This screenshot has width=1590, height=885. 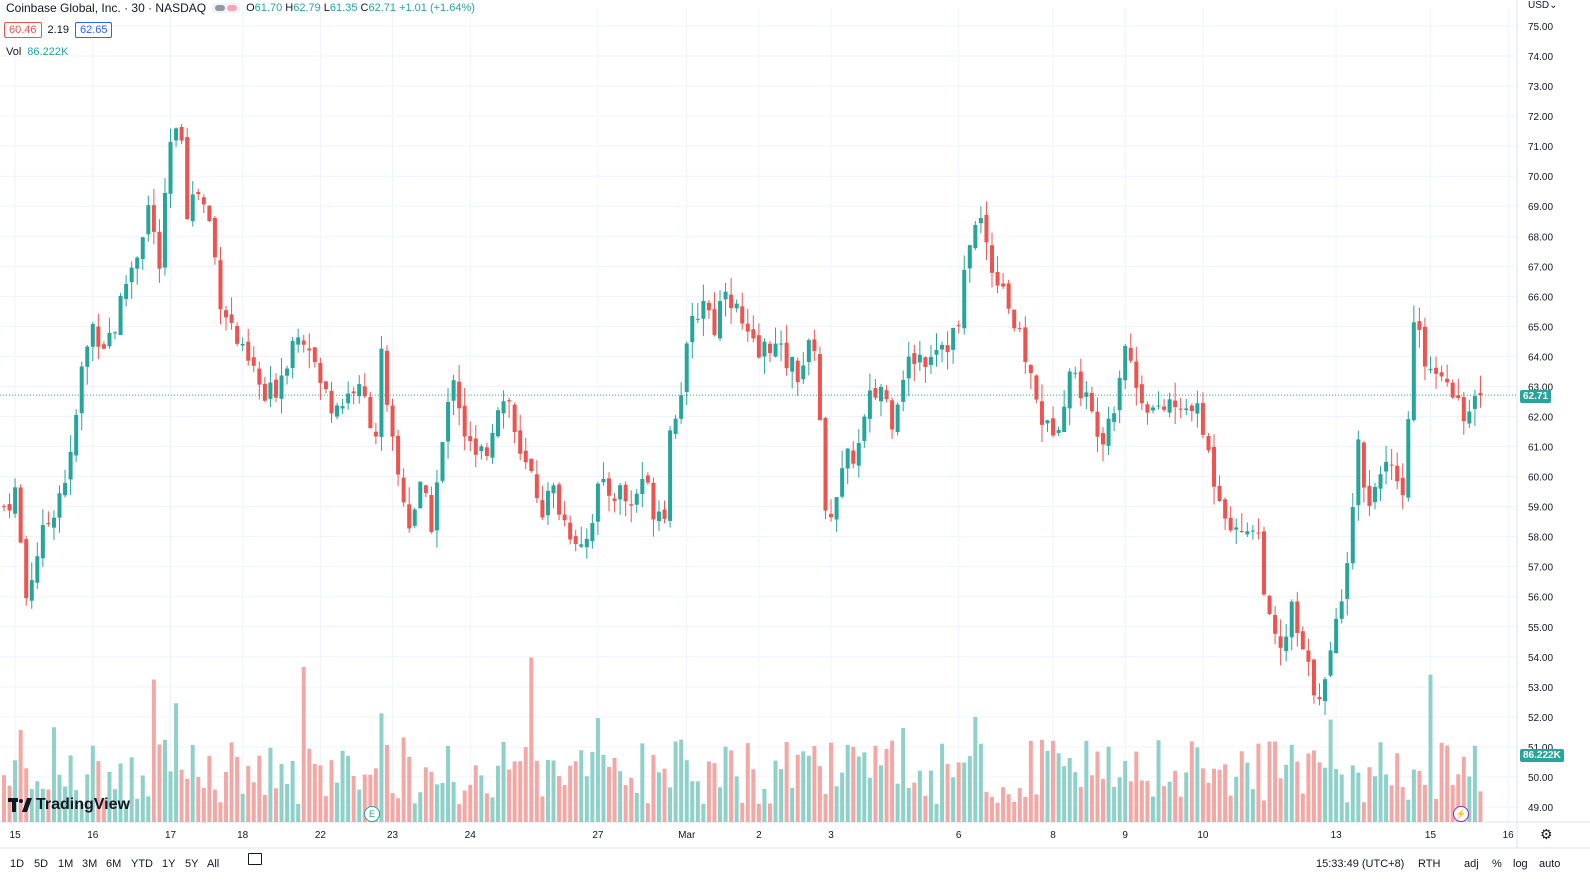 I want to click on auto-toggle: auto, so click(x=1550, y=864).